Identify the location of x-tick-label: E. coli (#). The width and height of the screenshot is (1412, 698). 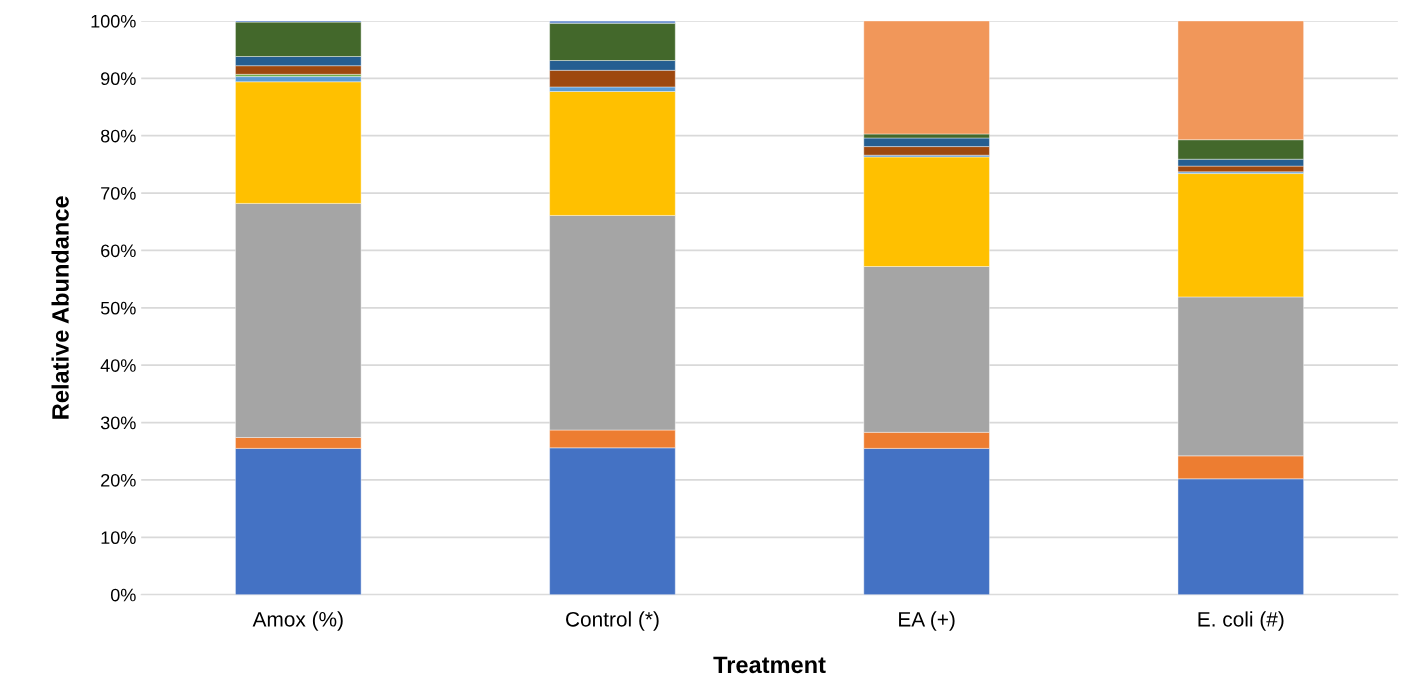
(1241, 621).